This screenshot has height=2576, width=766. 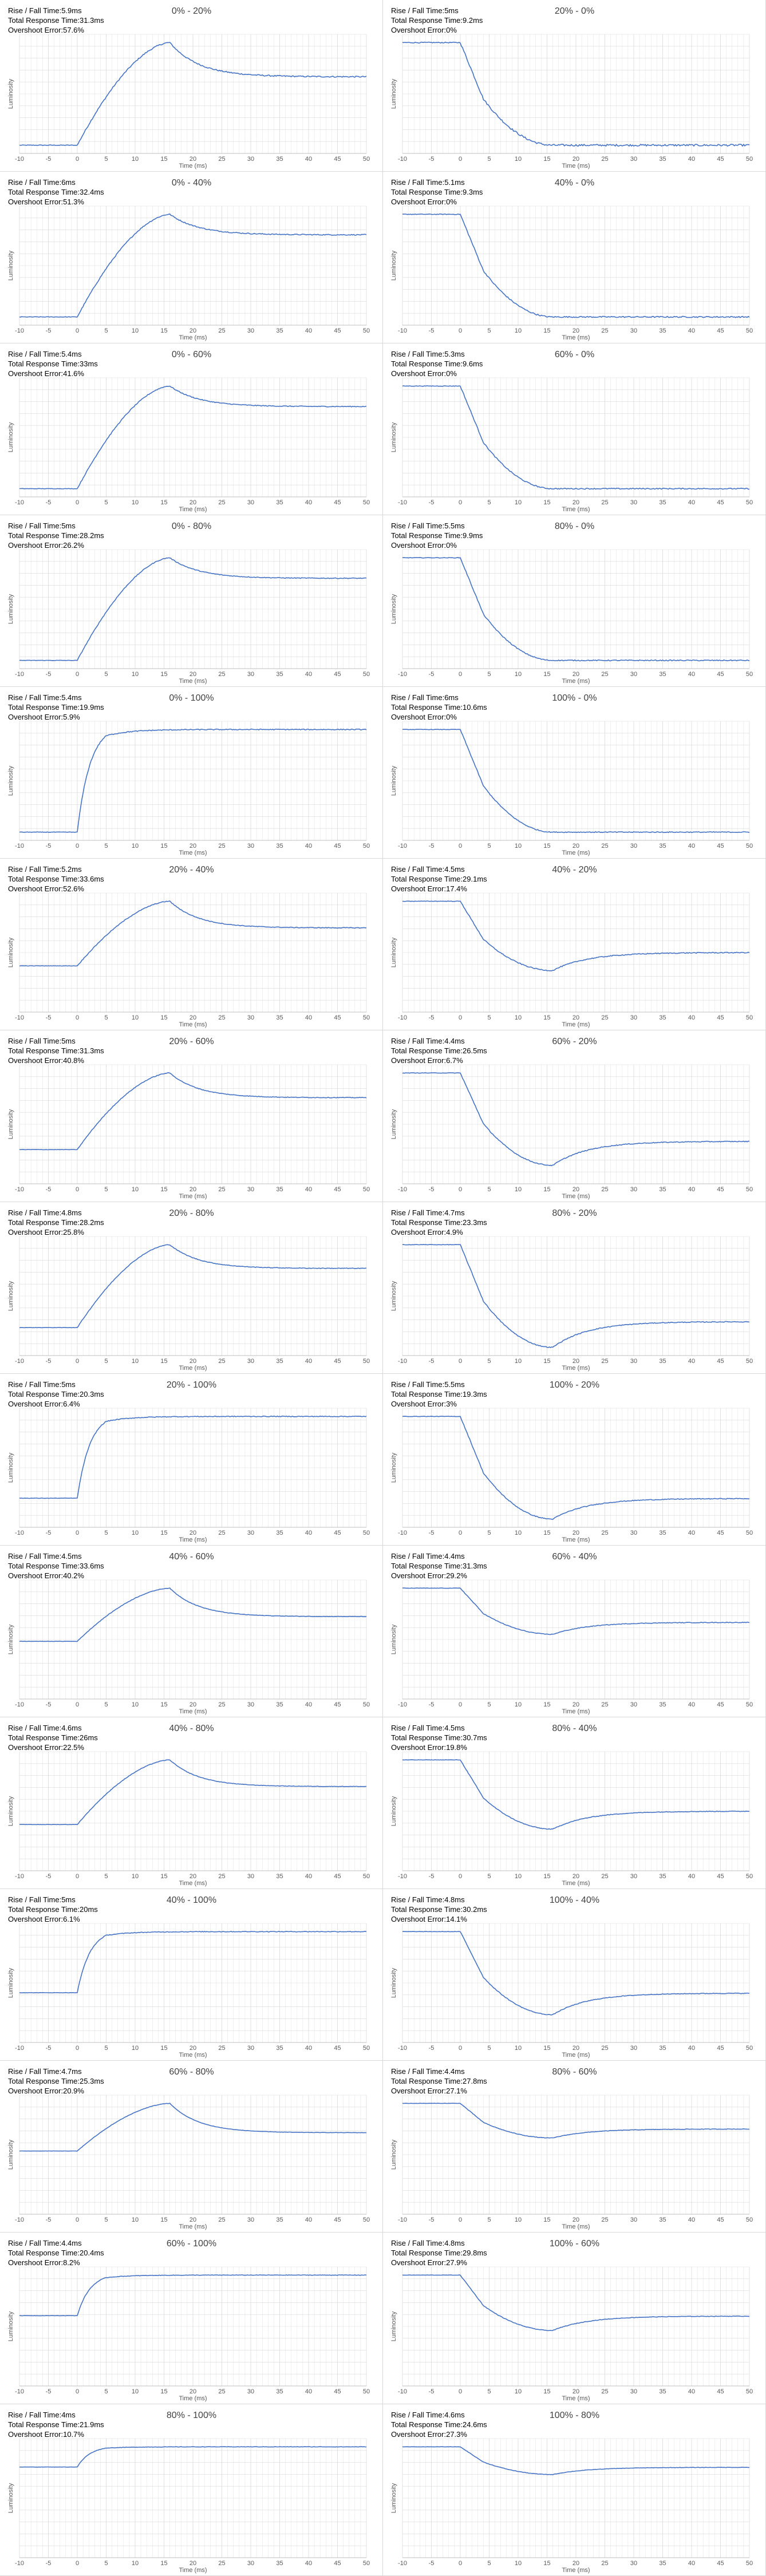 What do you see at coordinates (191, 1385) in the screenshot?
I see `chart-title: 20% - 100%` at bounding box center [191, 1385].